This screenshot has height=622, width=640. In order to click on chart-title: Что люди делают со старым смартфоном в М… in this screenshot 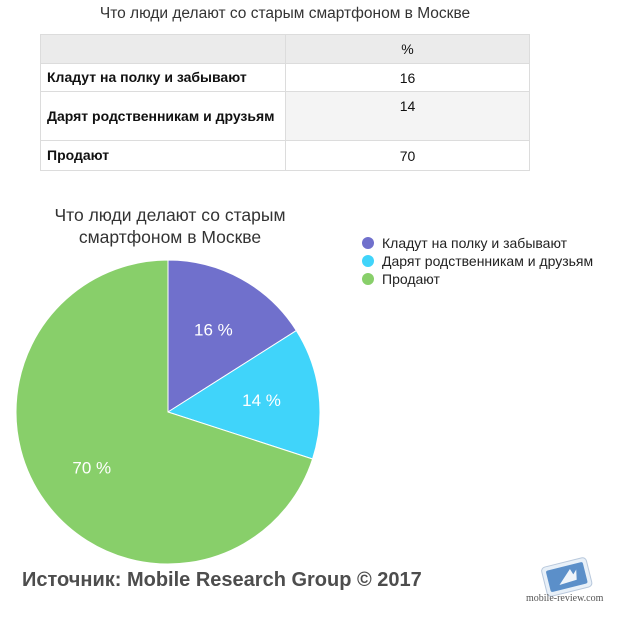, I will do `click(170, 226)`.